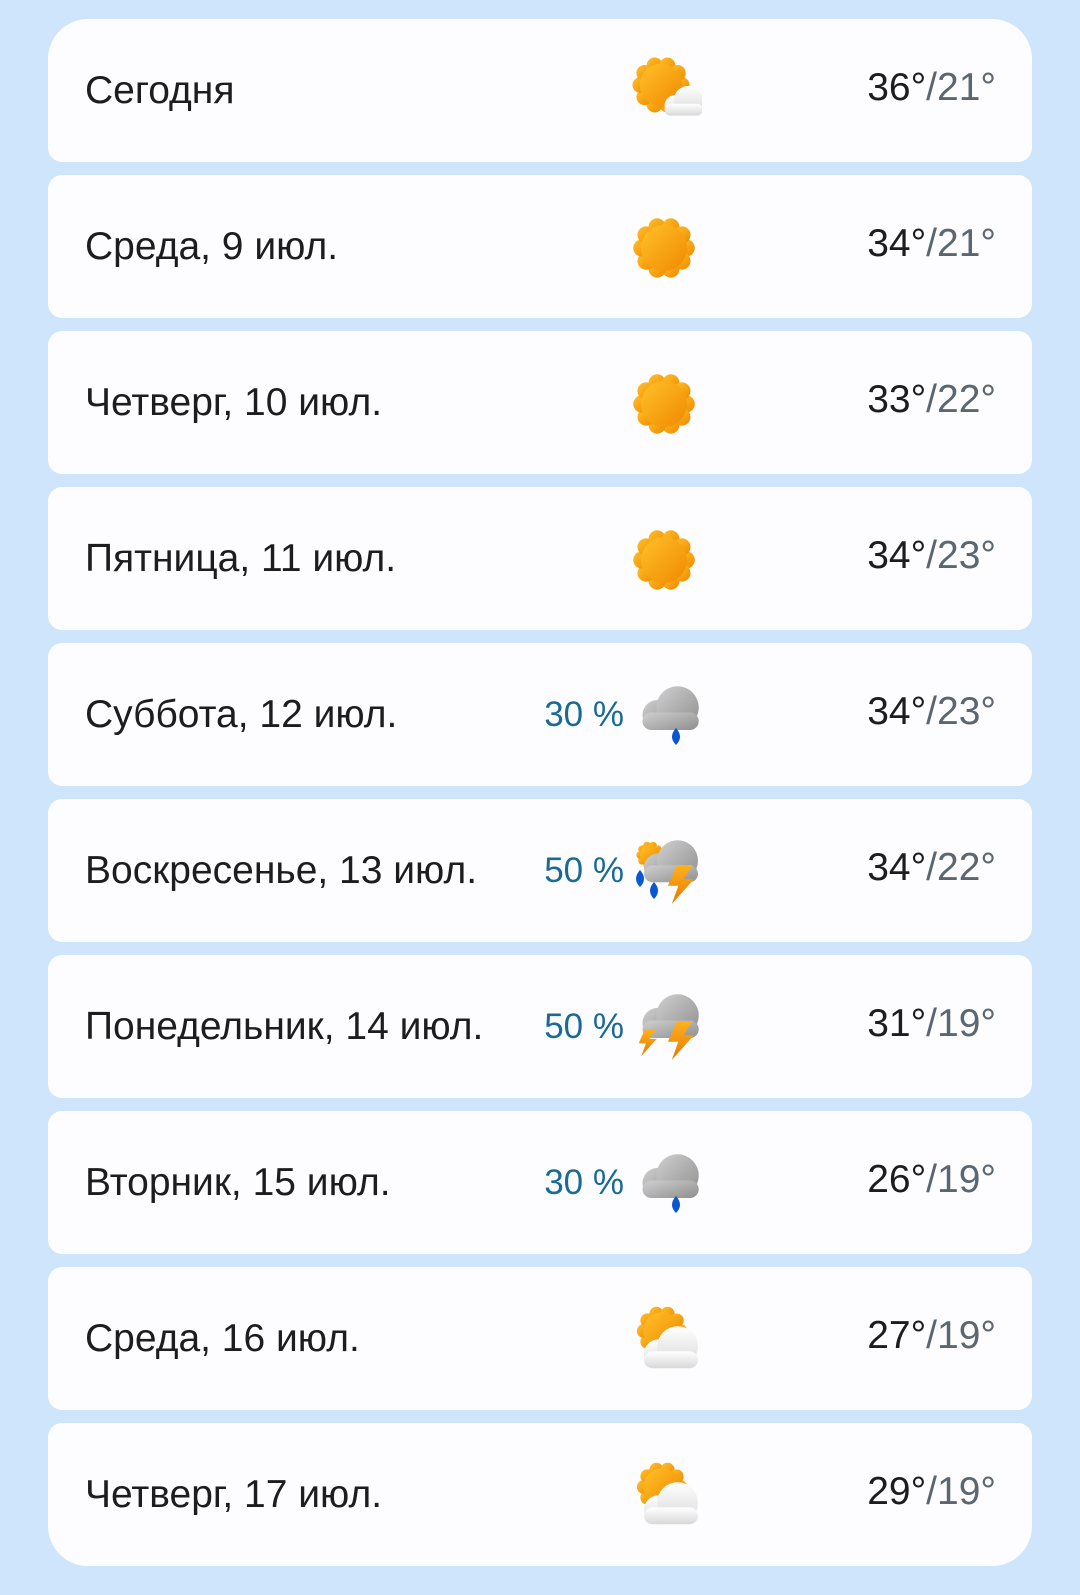 This screenshot has width=1080, height=1595. I want to click on temperature-range: 27°/19°, so click(931, 1336).